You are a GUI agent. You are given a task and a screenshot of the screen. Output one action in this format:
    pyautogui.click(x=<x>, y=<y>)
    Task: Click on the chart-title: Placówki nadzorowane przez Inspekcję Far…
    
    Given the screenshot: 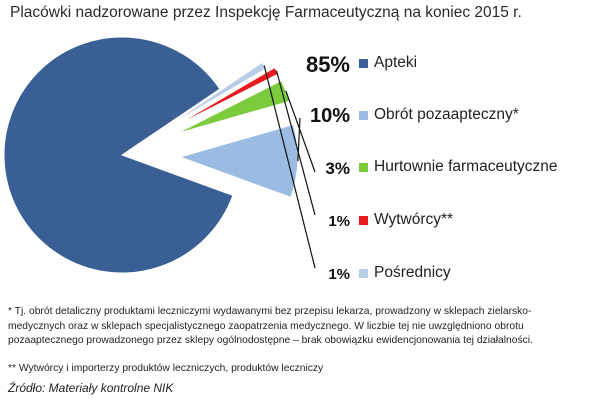 What is the action you would take?
    pyautogui.click(x=266, y=12)
    